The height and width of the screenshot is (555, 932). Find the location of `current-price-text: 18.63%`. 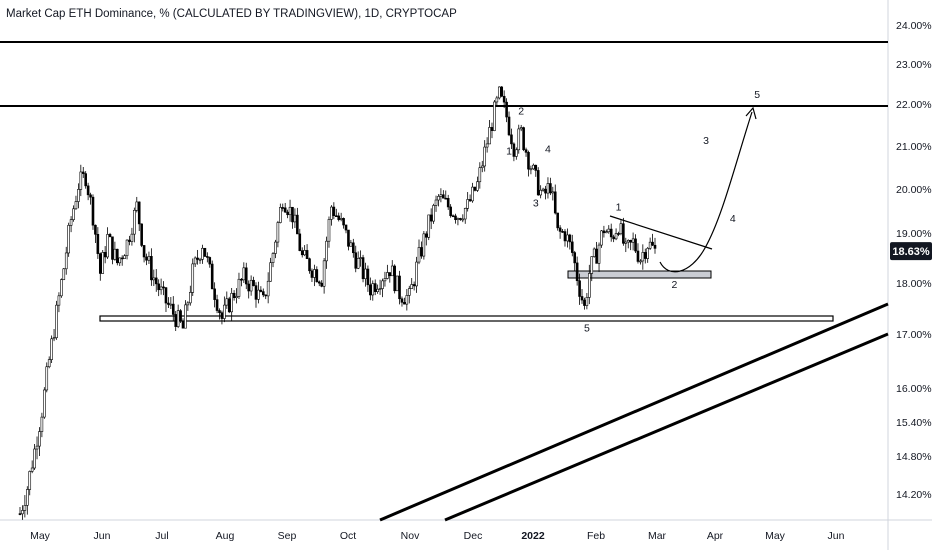

current-price-text: 18.63% is located at coordinates (911, 252).